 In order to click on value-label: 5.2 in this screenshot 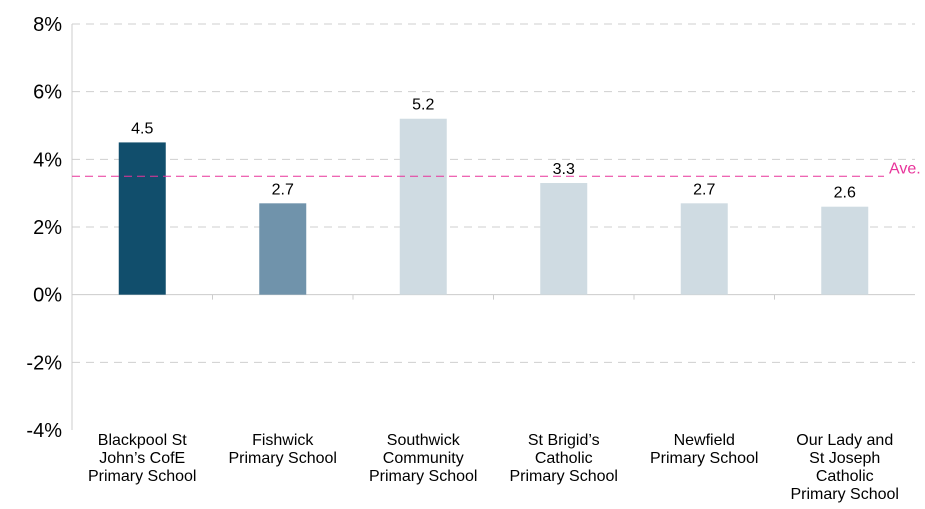, I will do `click(423, 105)`.